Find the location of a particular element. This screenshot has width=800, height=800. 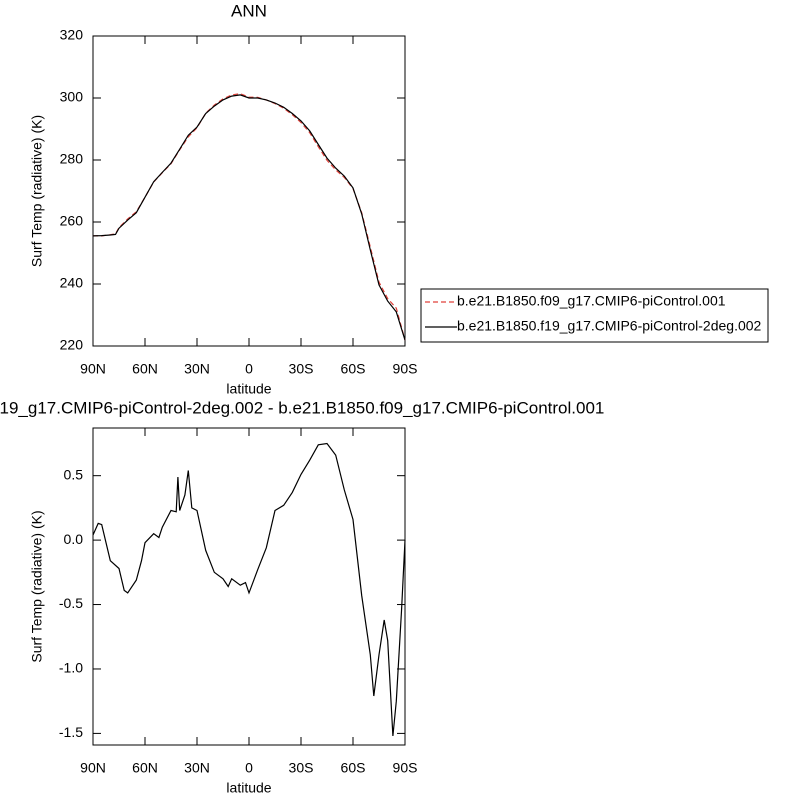

y-tick-label: 0.5 is located at coordinates (74, 474).